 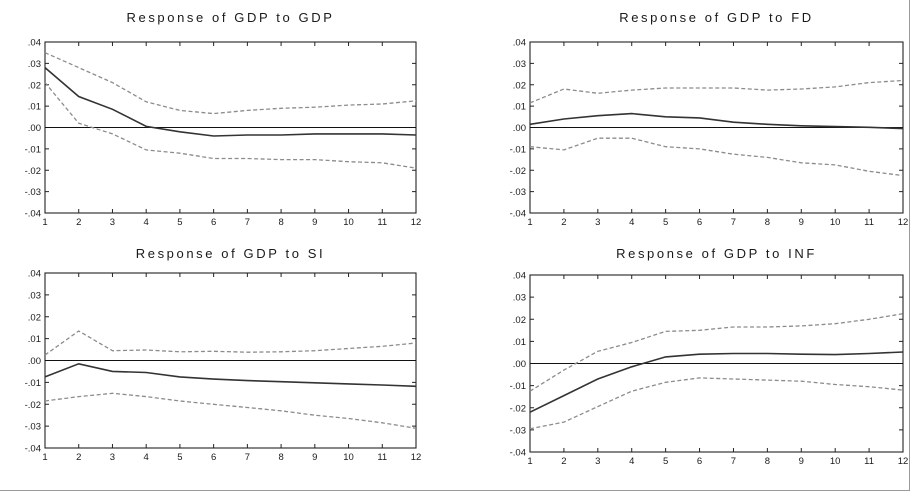 What do you see at coordinates (716, 17) in the screenshot?
I see `panel-title: Response of GDP to FD` at bounding box center [716, 17].